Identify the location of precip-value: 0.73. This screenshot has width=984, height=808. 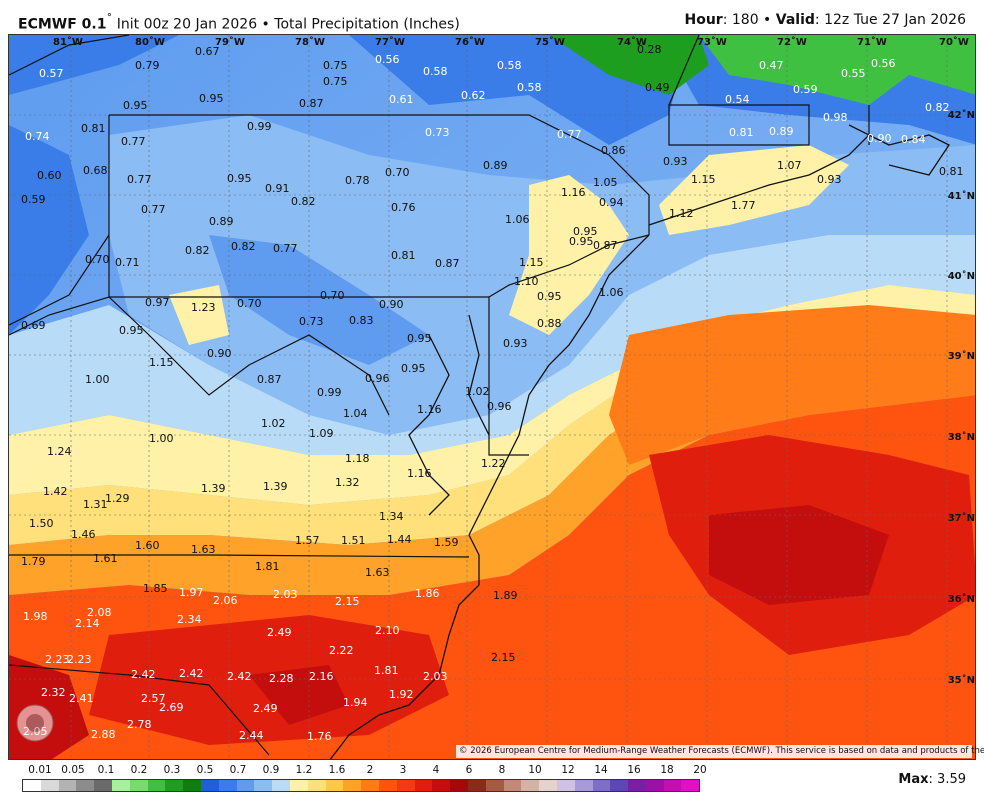
(437, 132).